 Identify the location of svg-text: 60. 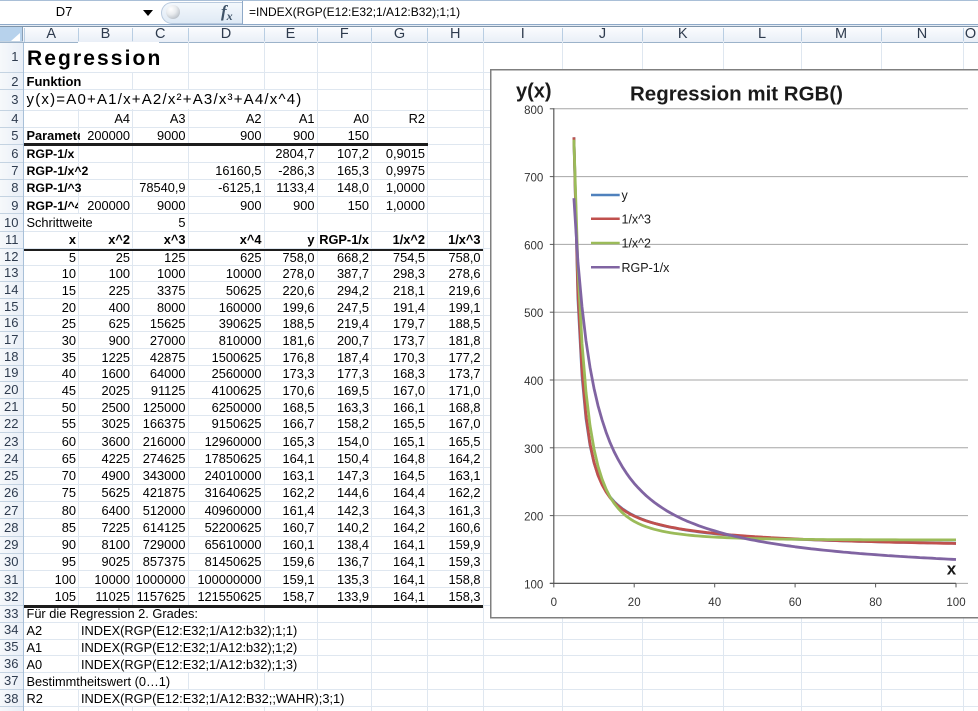
(795, 603).